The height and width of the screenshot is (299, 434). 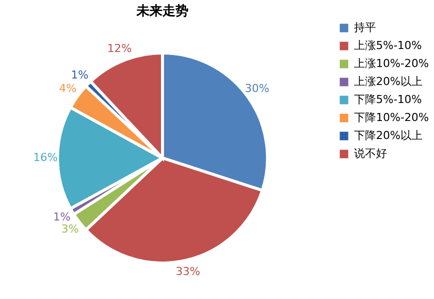 What do you see at coordinates (257, 89) in the screenshot?
I see `data-label: 30%` at bounding box center [257, 89].